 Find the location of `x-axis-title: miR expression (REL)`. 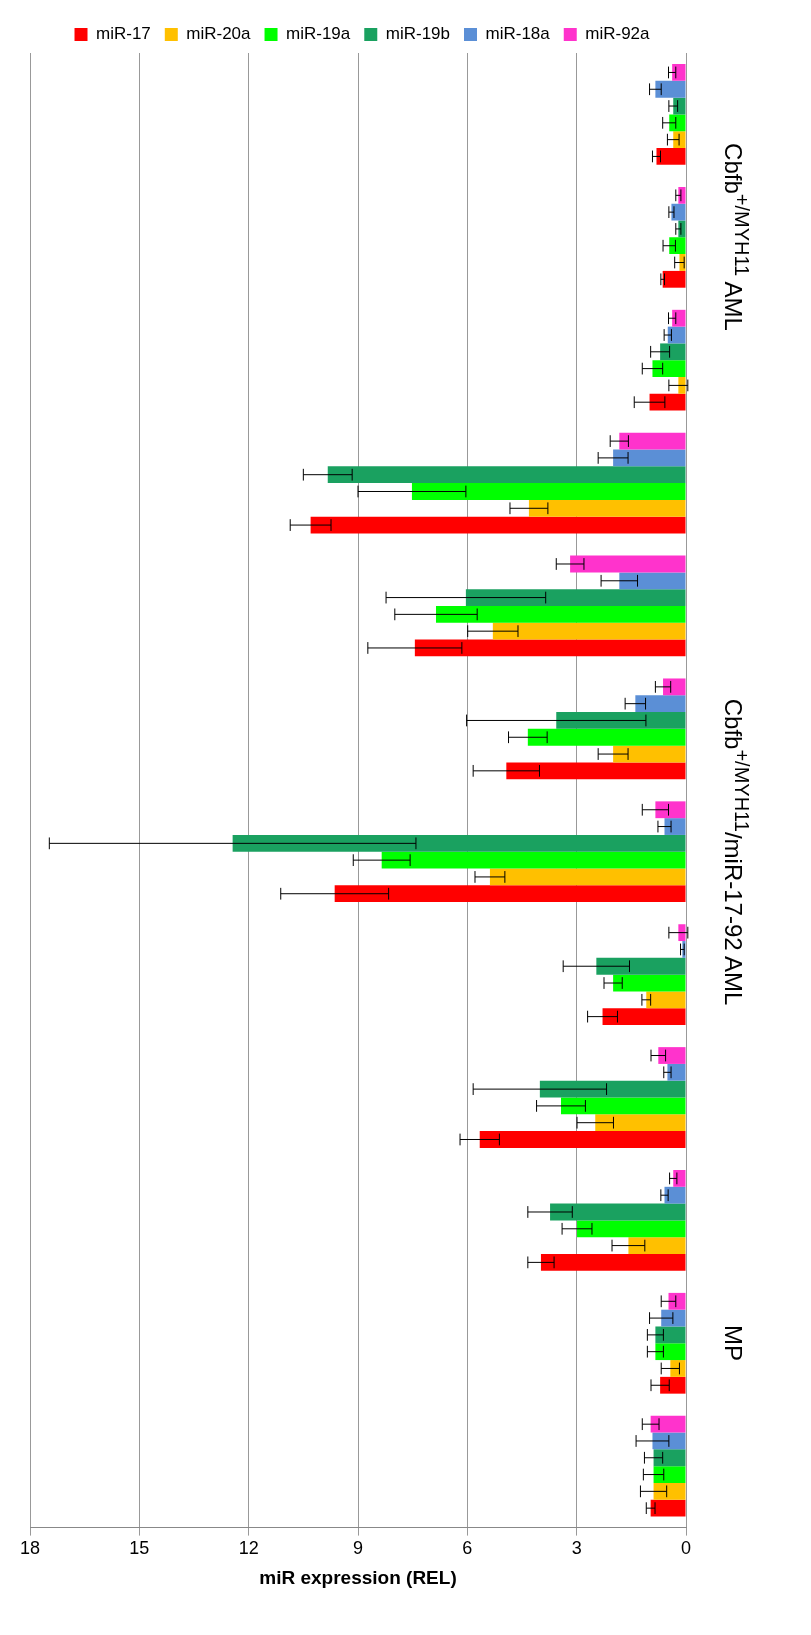

x-axis-title: miR expression (REL) is located at coordinates (358, 1577).